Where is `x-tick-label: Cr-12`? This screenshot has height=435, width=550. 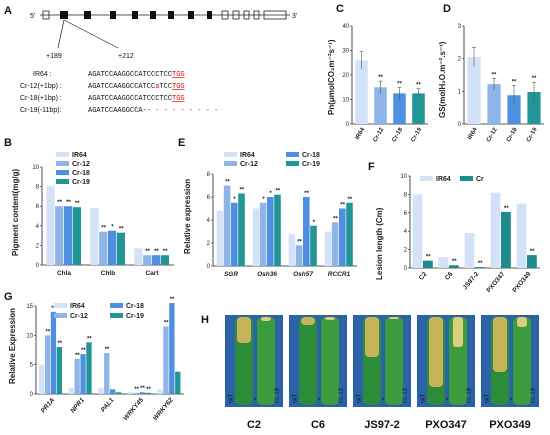
x-tick-label: Cr-12 is located at coordinates (378, 134).